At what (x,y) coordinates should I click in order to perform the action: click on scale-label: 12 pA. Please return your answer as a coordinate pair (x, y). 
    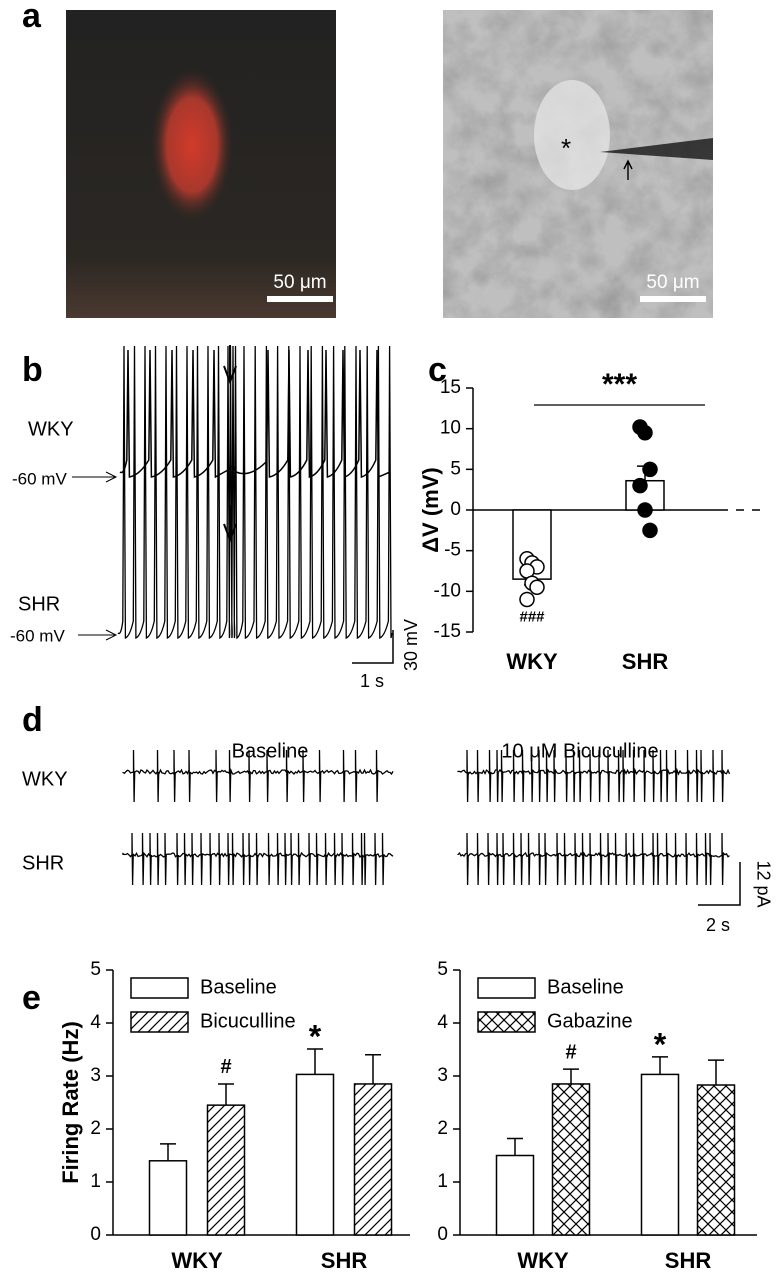
    Looking at the image, I should click on (763, 883).